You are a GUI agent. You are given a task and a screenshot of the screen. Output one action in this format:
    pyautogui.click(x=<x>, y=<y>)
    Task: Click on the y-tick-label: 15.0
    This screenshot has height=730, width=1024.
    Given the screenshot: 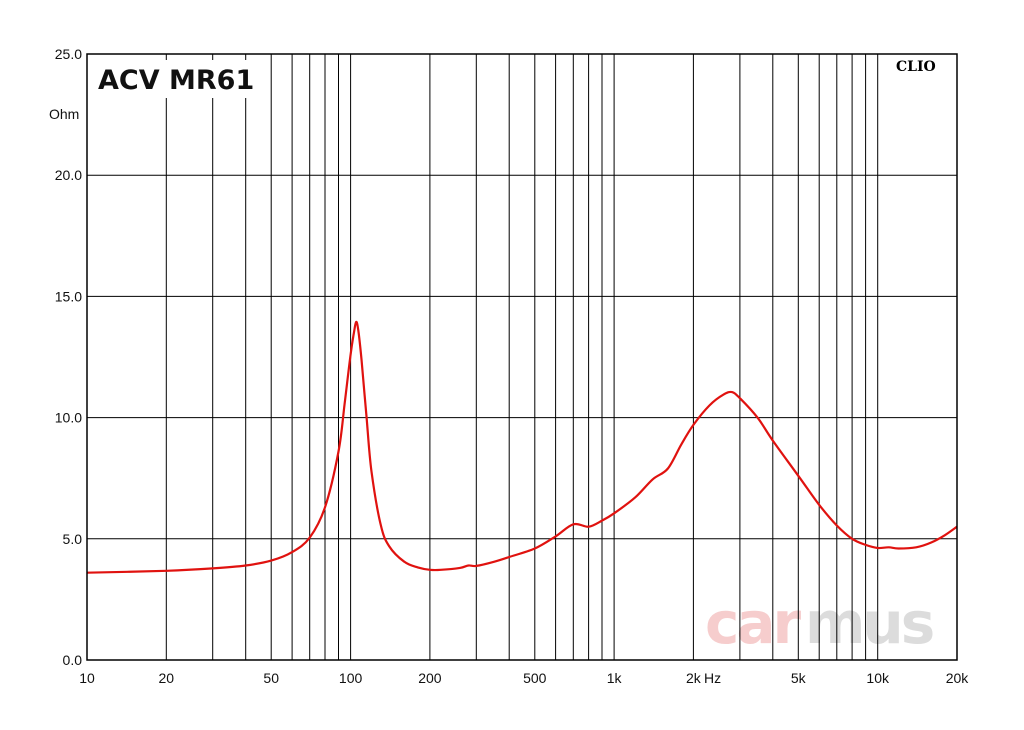 What is the action you would take?
    pyautogui.click(x=68, y=296)
    